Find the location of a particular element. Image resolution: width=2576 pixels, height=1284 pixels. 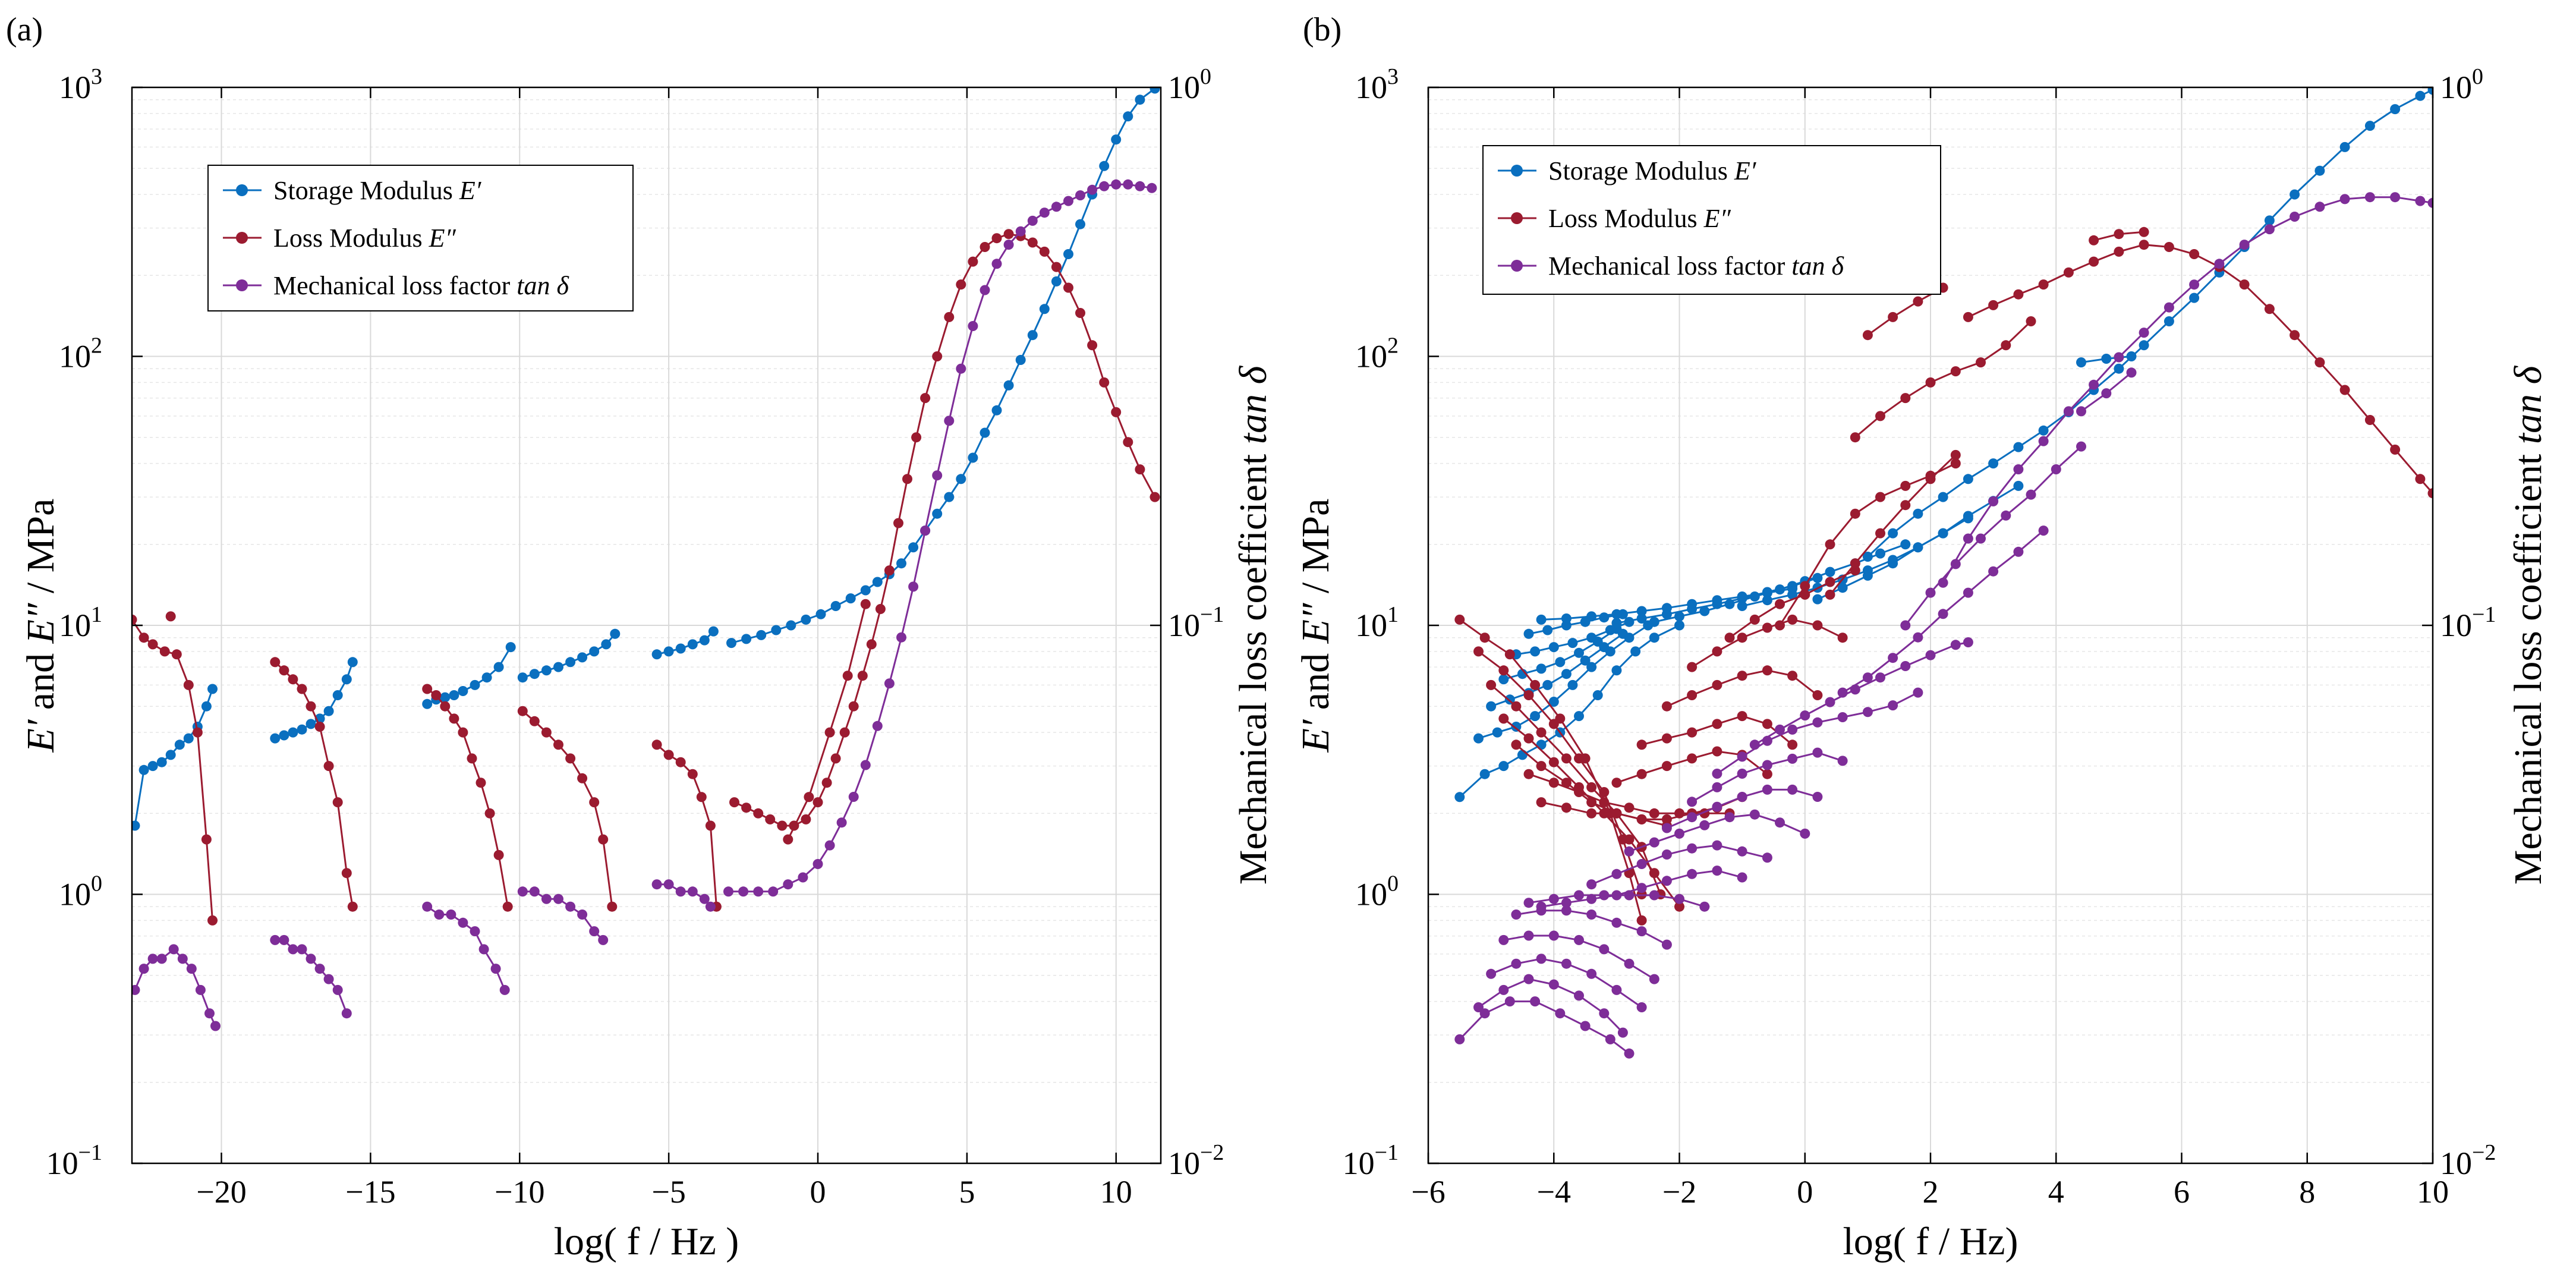

legend-marker is located at coordinates (1517, 171).